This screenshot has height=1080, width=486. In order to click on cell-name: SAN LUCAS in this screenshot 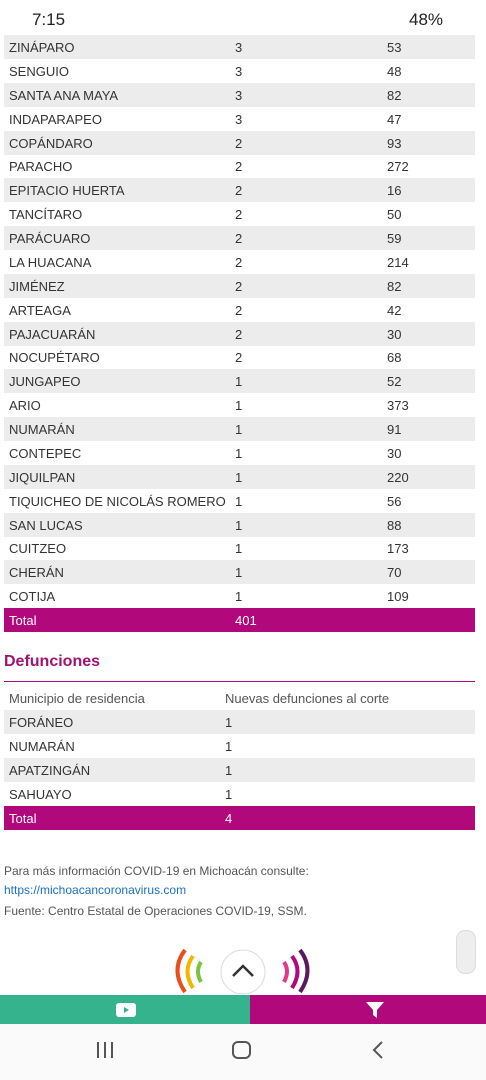, I will do `click(46, 525)`.